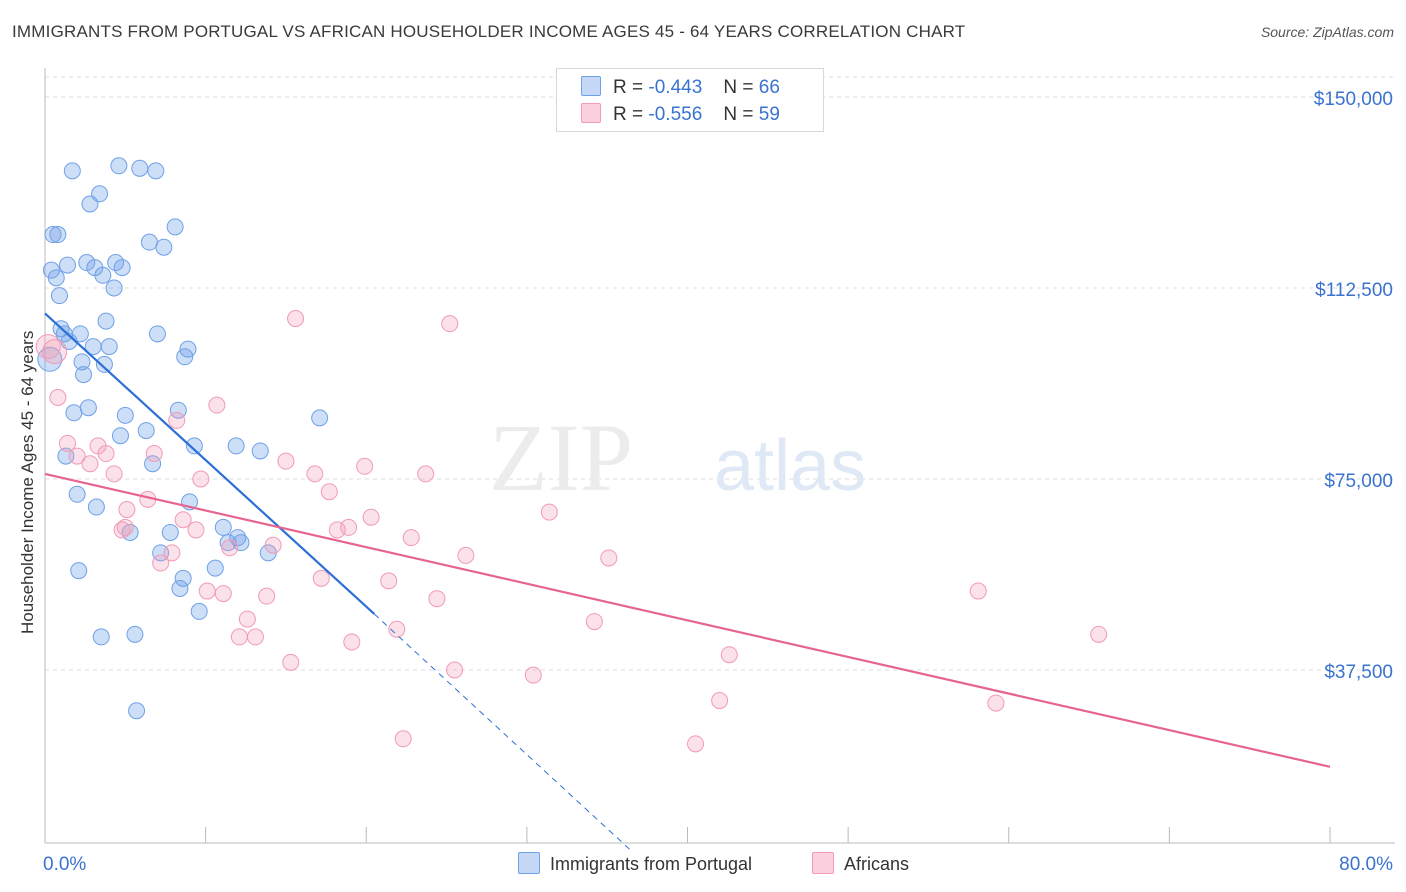 Image resolution: width=1406 pixels, height=892 pixels. I want to click on africans-legend-label: Africans, so click(877, 864).